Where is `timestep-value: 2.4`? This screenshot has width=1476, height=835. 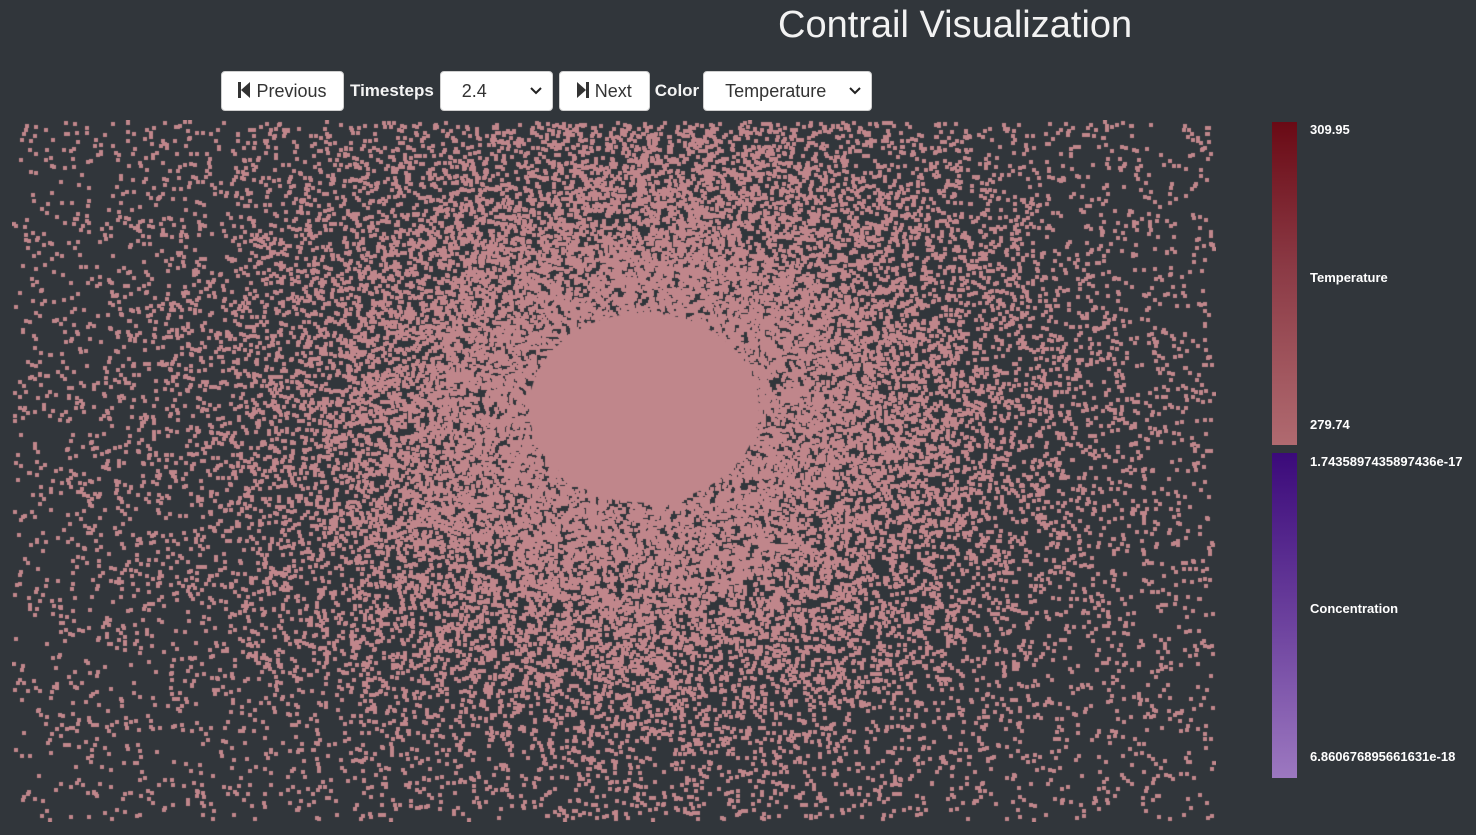 timestep-value: 2.4 is located at coordinates (474, 90).